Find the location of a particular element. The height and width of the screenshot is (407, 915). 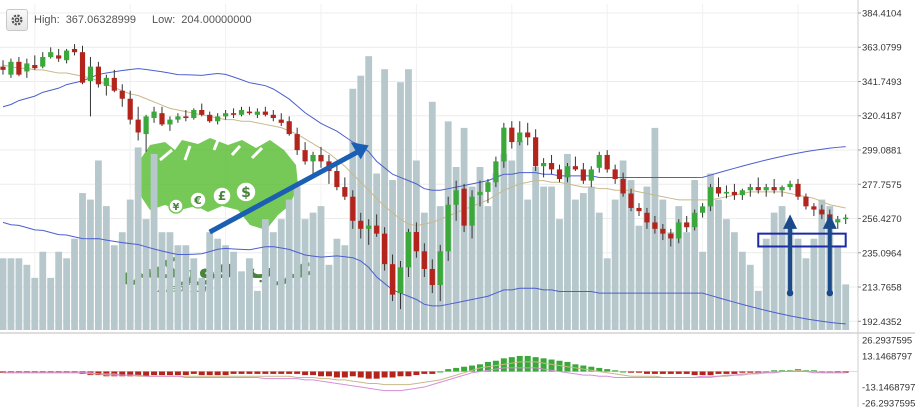

dollar-glyph: $ is located at coordinates (246, 193).